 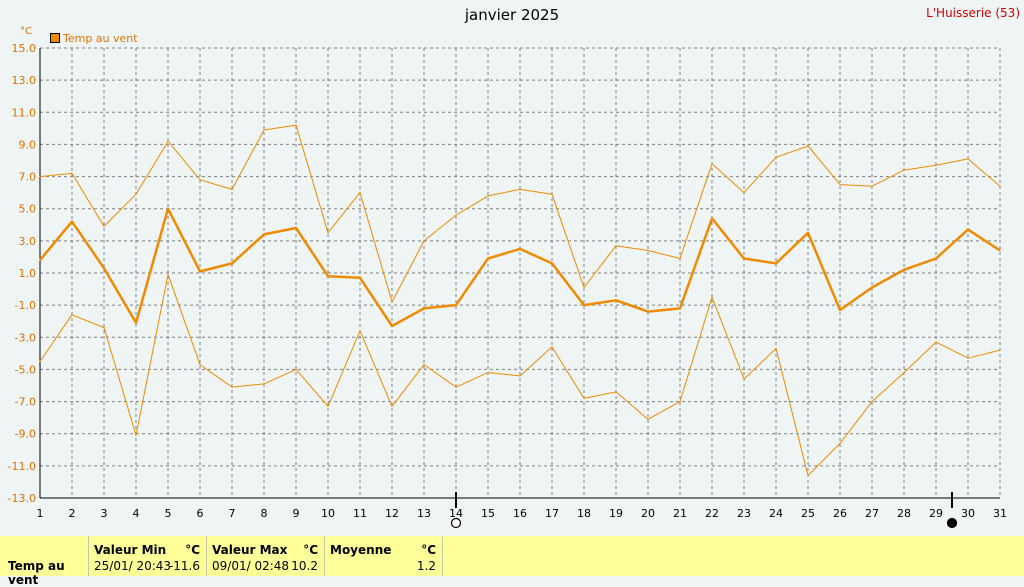 I want to click on legend: Temp au vent, so click(x=94, y=38).